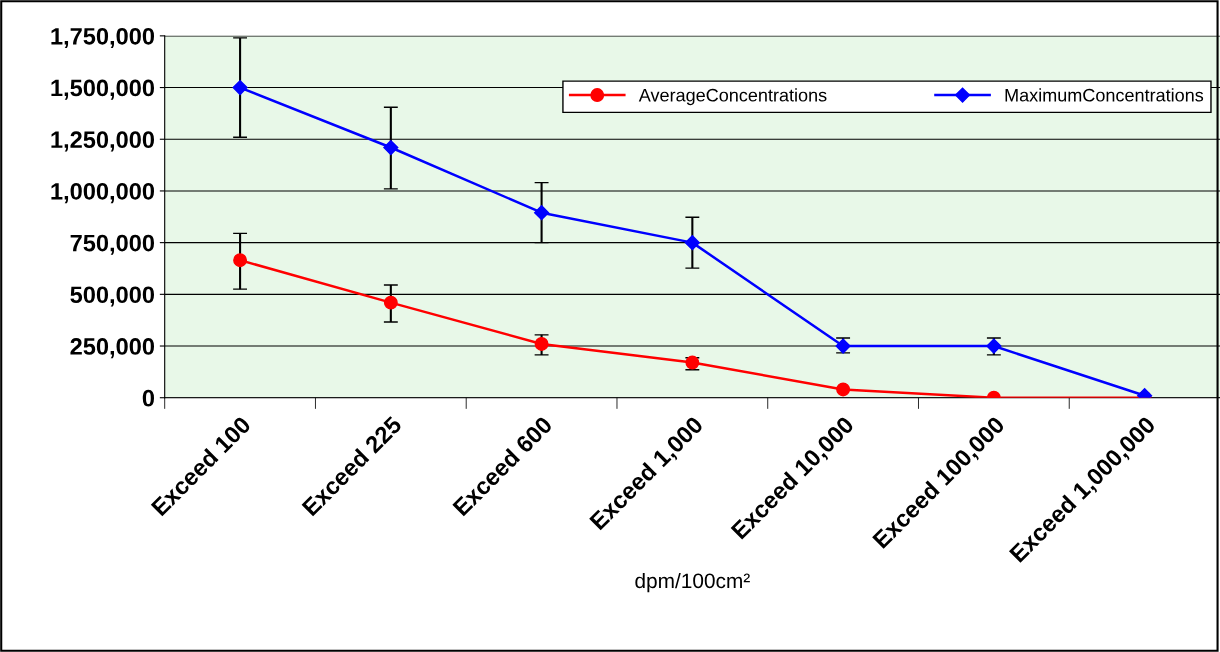 The height and width of the screenshot is (652, 1220). What do you see at coordinates (112, 296) in the screenshot?
I see `y-tick-label: 500,000` at bounding box center [112, 296].